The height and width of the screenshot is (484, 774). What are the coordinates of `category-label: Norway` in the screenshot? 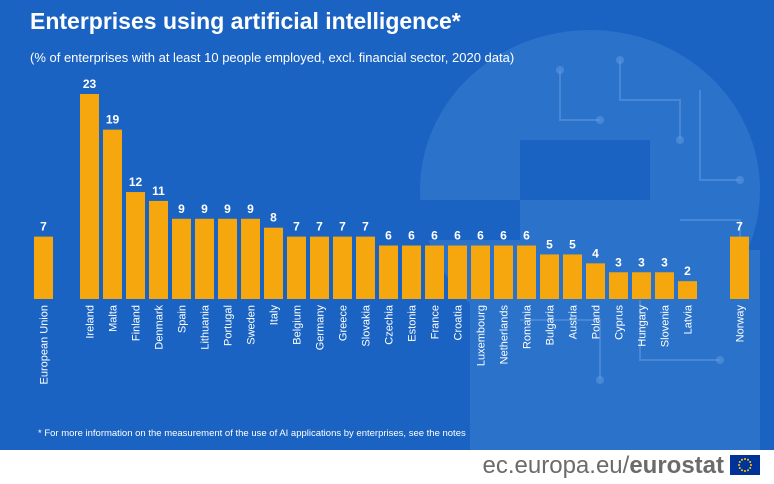 It's located at (741, 324).